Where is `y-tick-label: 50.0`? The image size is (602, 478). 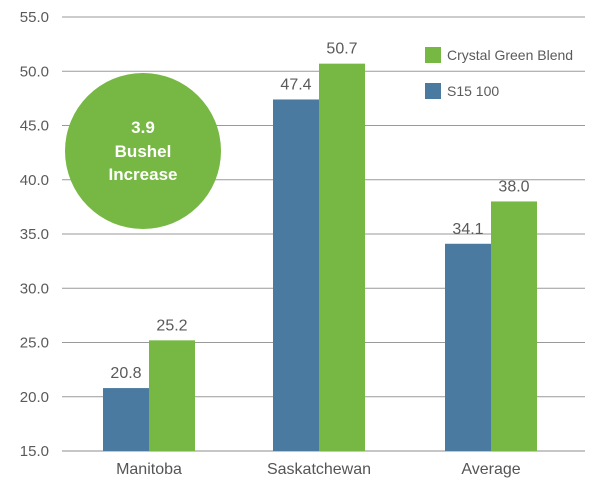
y-tick-label: 50.0 is located at coordinates (34, 71).